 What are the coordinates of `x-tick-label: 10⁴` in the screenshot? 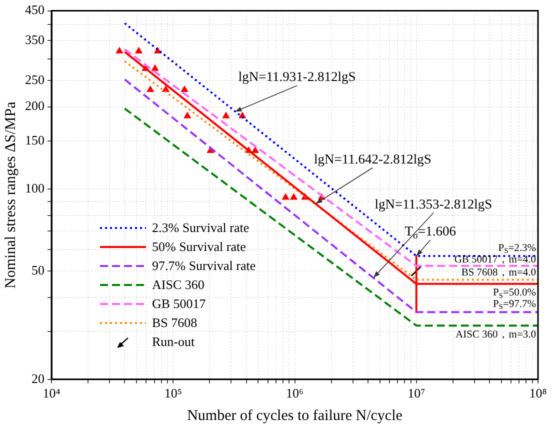 It's located at (51, 393).